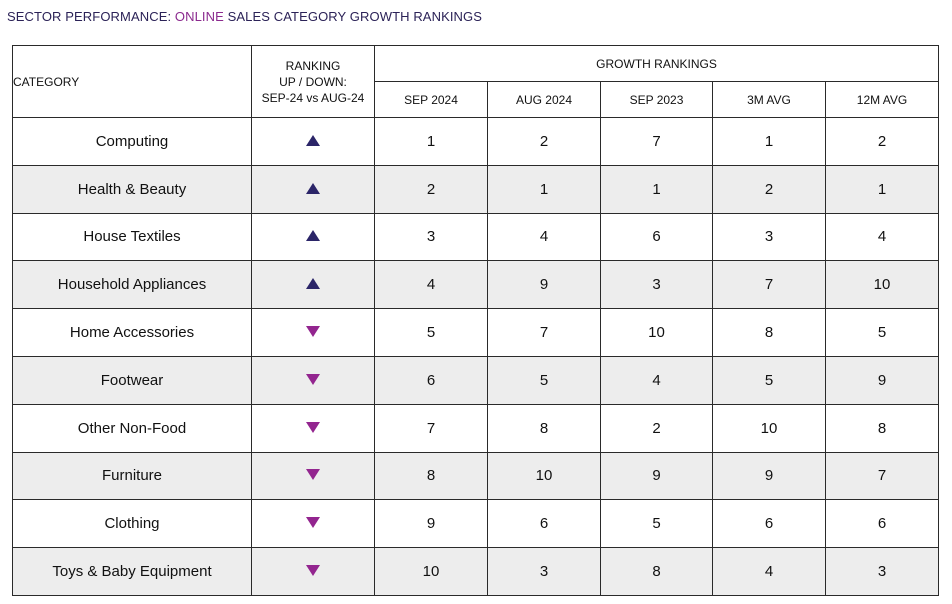 The width and height of the screenshot is (952, 604). What do you see at coordinates (544, 332) in the screenshot?
I see `rank-cell-aug-2024: 7` at bounding box center [544, 332].